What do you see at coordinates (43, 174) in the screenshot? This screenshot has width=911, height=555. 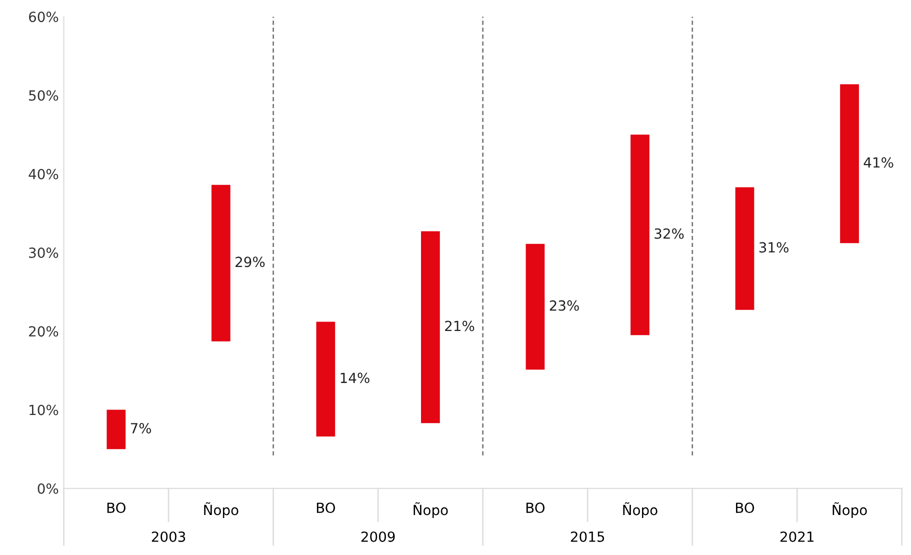 I see `y-tick-label: 40%` at bounding box center [43, 174].